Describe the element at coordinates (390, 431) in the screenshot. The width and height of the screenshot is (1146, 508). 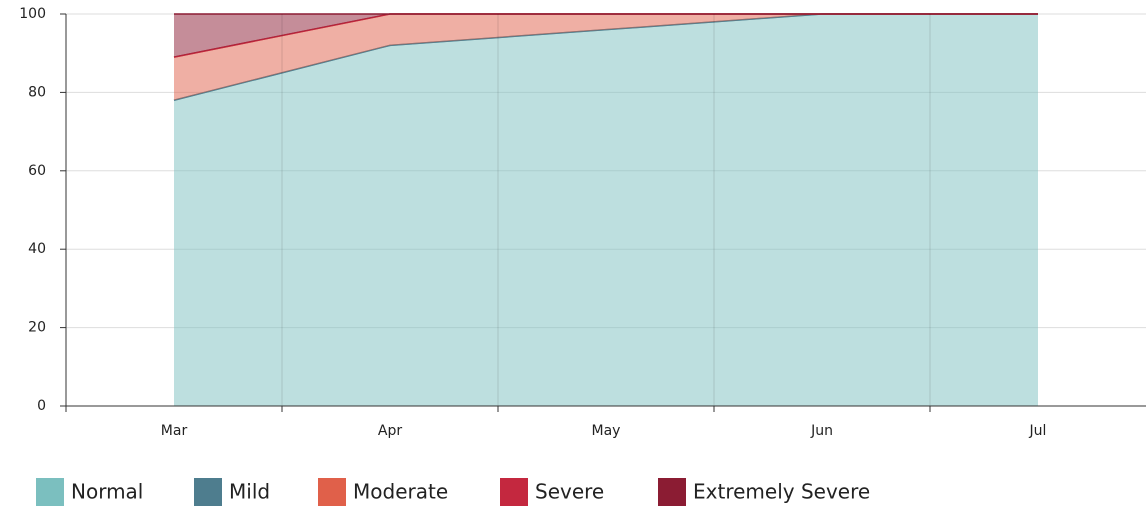
I see `x-tick-label: Apr` at that location.